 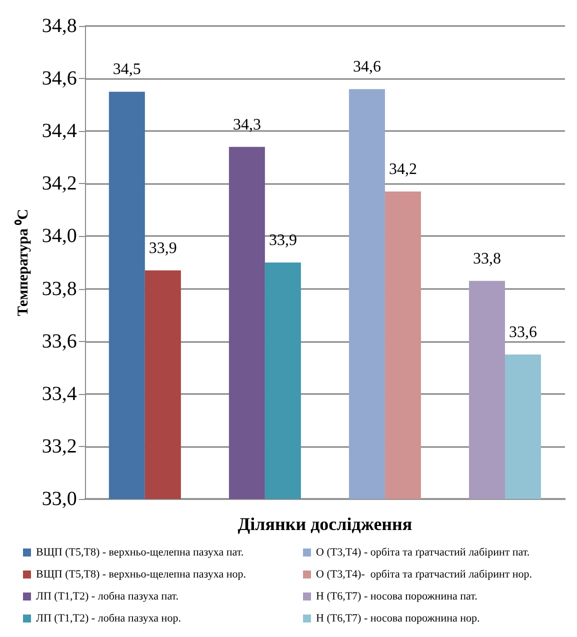 I want to click on y-tick-label: 33,4, so click(x=59, y=393).